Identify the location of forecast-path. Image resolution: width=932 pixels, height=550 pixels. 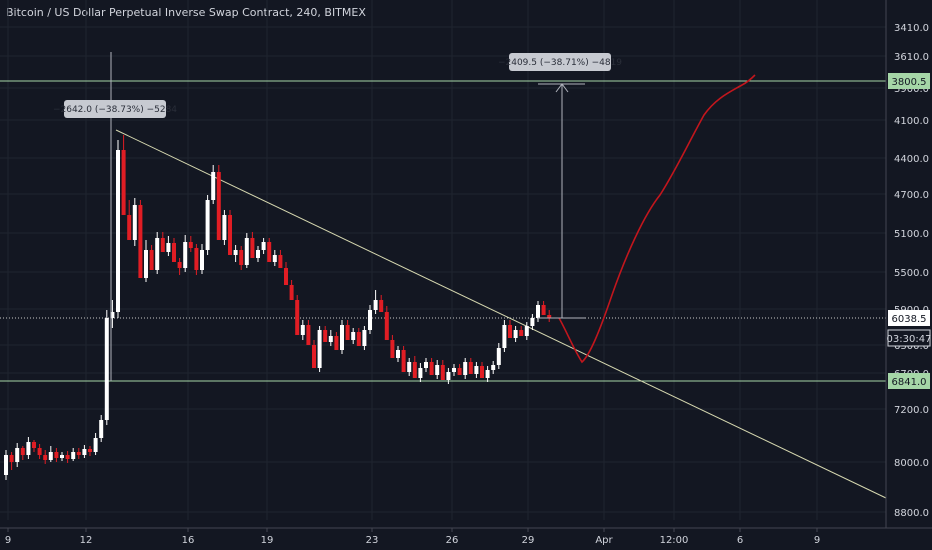
(657, 219).